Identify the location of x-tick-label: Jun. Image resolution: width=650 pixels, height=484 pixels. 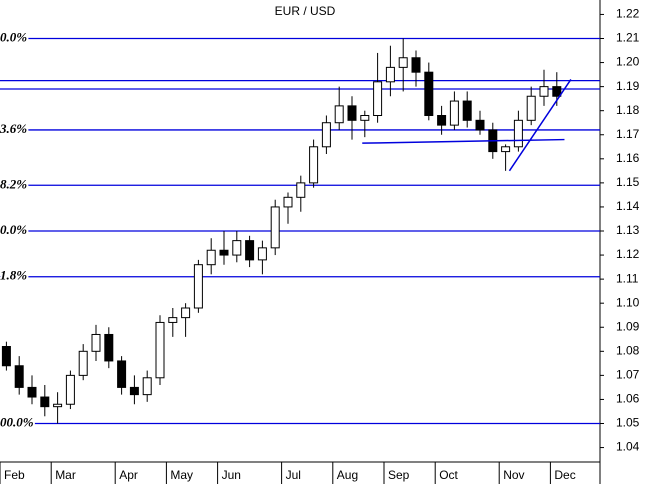
(231, 475).